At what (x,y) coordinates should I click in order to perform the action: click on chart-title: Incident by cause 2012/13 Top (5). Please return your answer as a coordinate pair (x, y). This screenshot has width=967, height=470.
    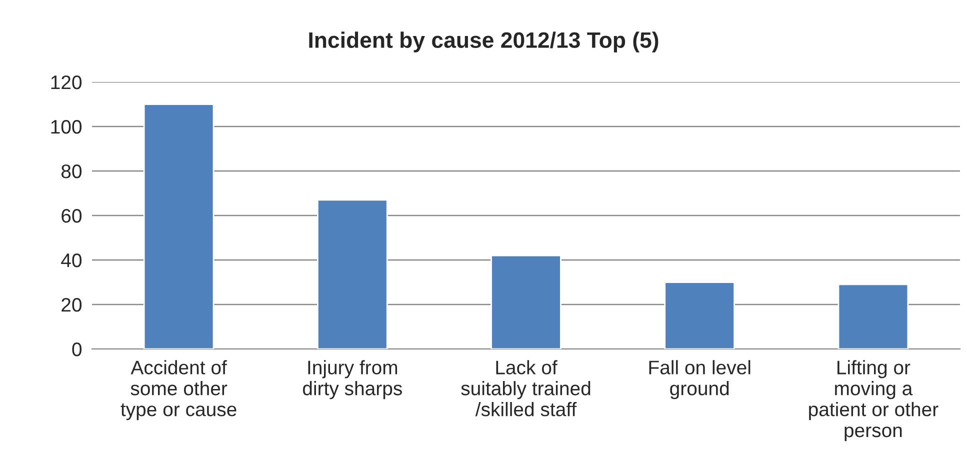
    Looking at the image, I should click on (483, 42).